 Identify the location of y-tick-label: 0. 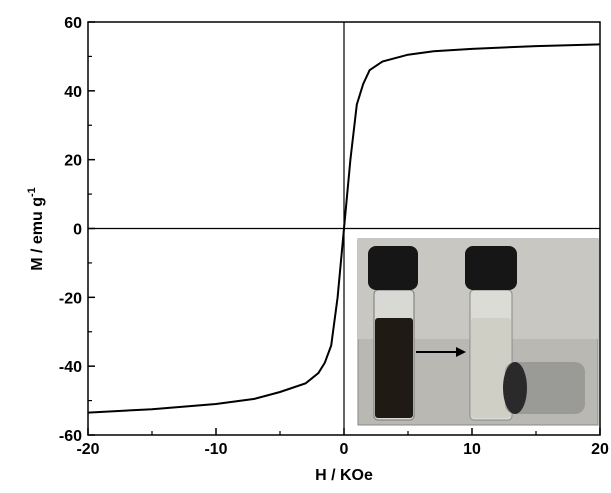
(77, 230).